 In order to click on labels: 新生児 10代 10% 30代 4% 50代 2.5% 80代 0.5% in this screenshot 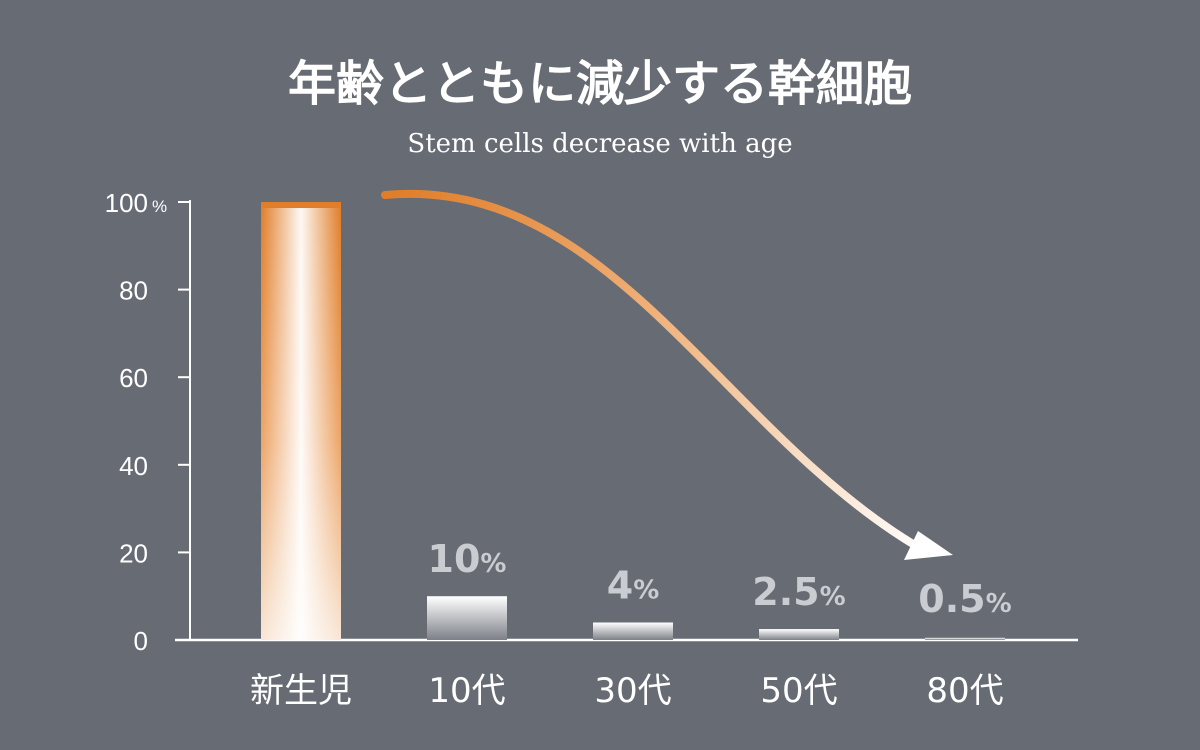, I will do `click(631, 624)`.